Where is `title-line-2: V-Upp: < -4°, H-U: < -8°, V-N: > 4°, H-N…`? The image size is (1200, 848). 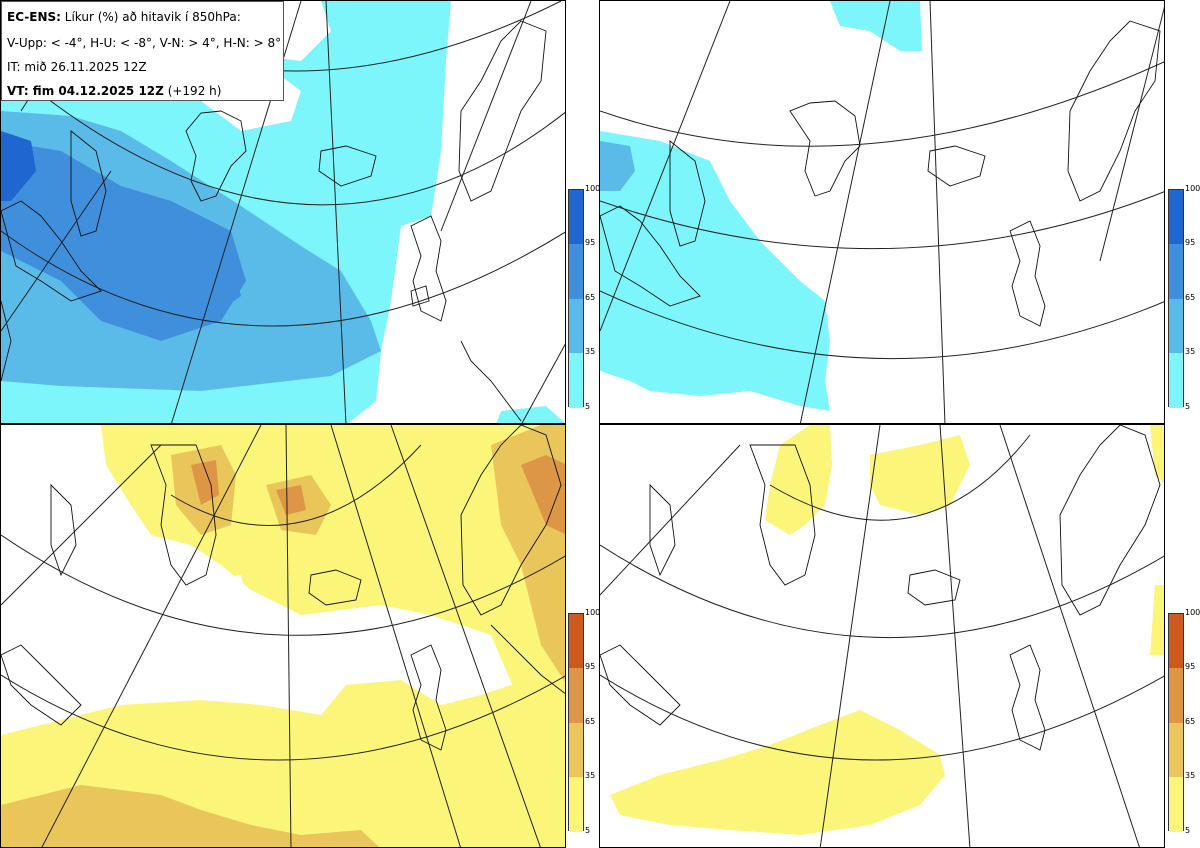
title-line-2: V-Upp: < -4°, H-U: < -8°, V-N: > 4°, H-N… is located at coordinates (144, 43).